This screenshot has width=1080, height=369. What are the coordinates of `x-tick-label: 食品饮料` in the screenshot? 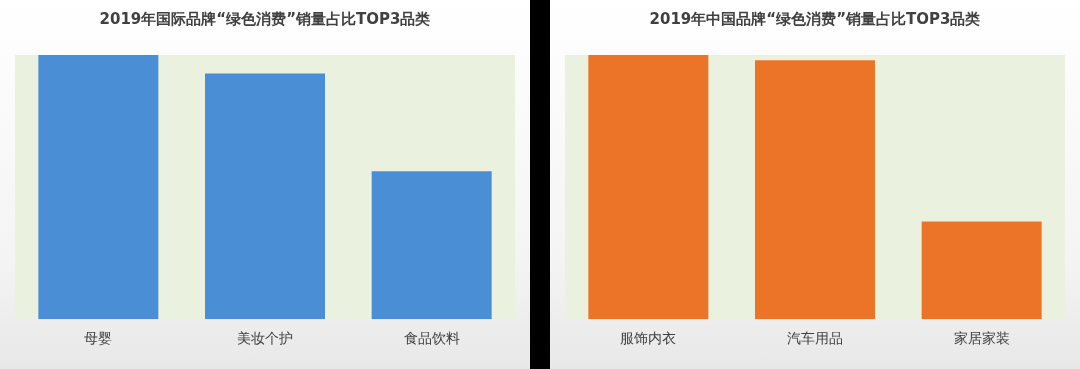 It's located at (431, 338).